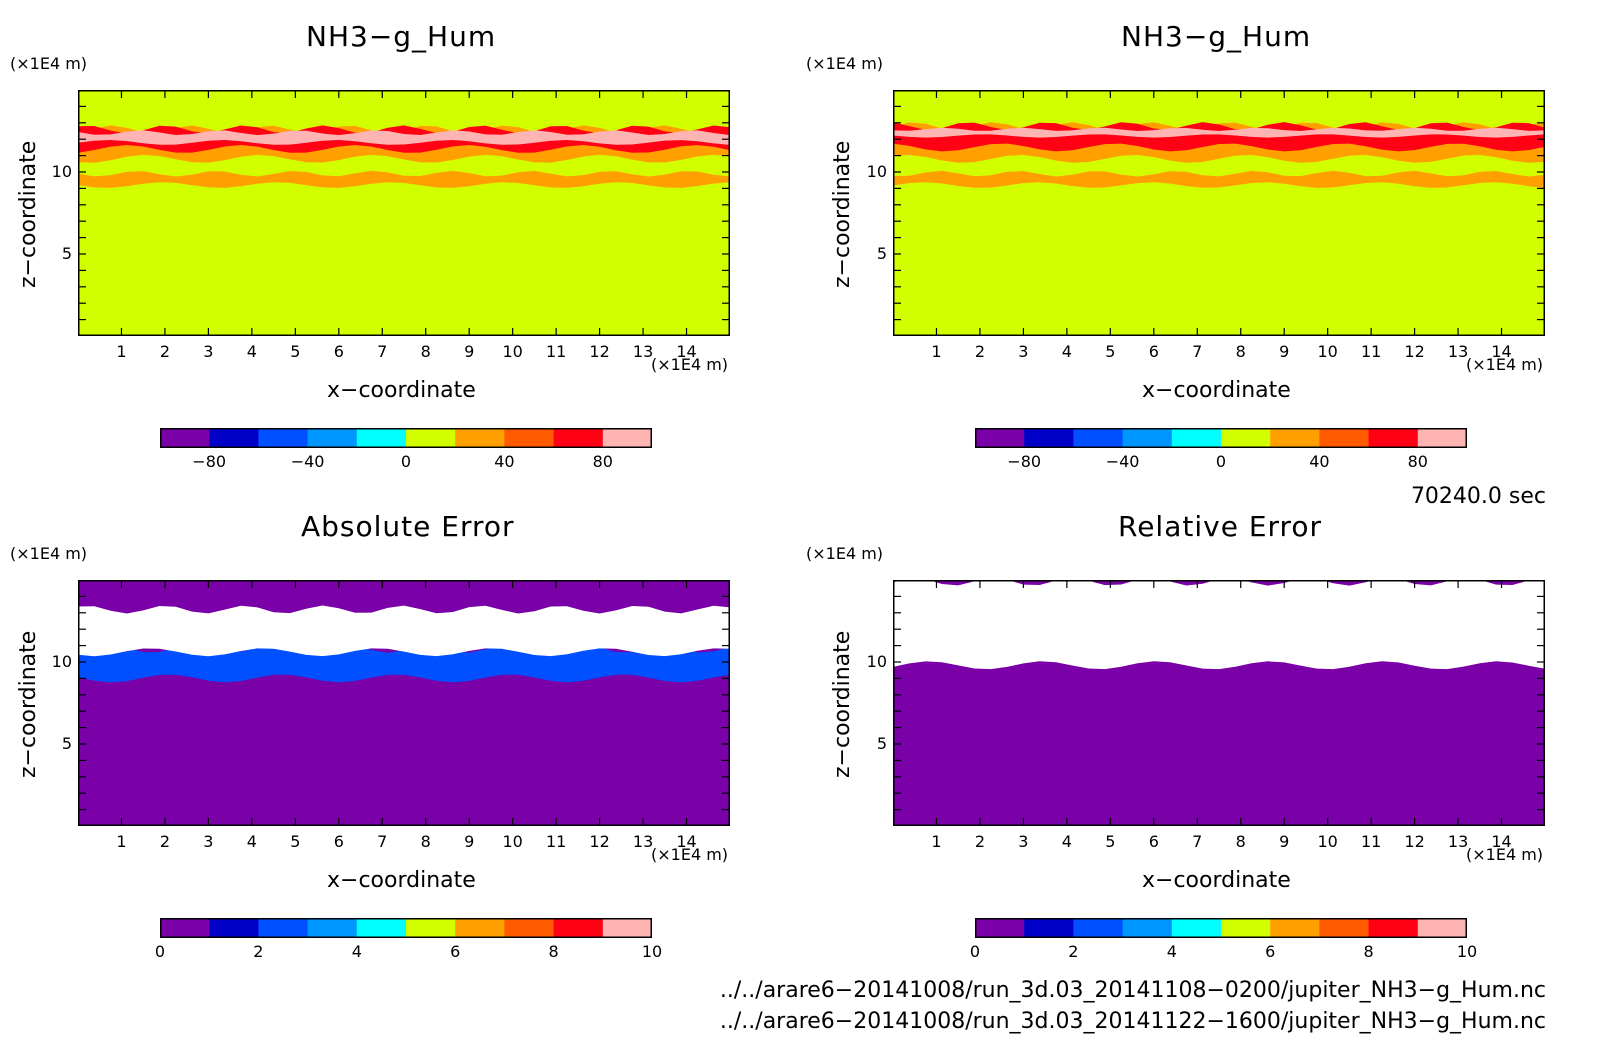 The image size is (1604, 1054). I want to click on x-tick-label: 6, so click(338, 351).